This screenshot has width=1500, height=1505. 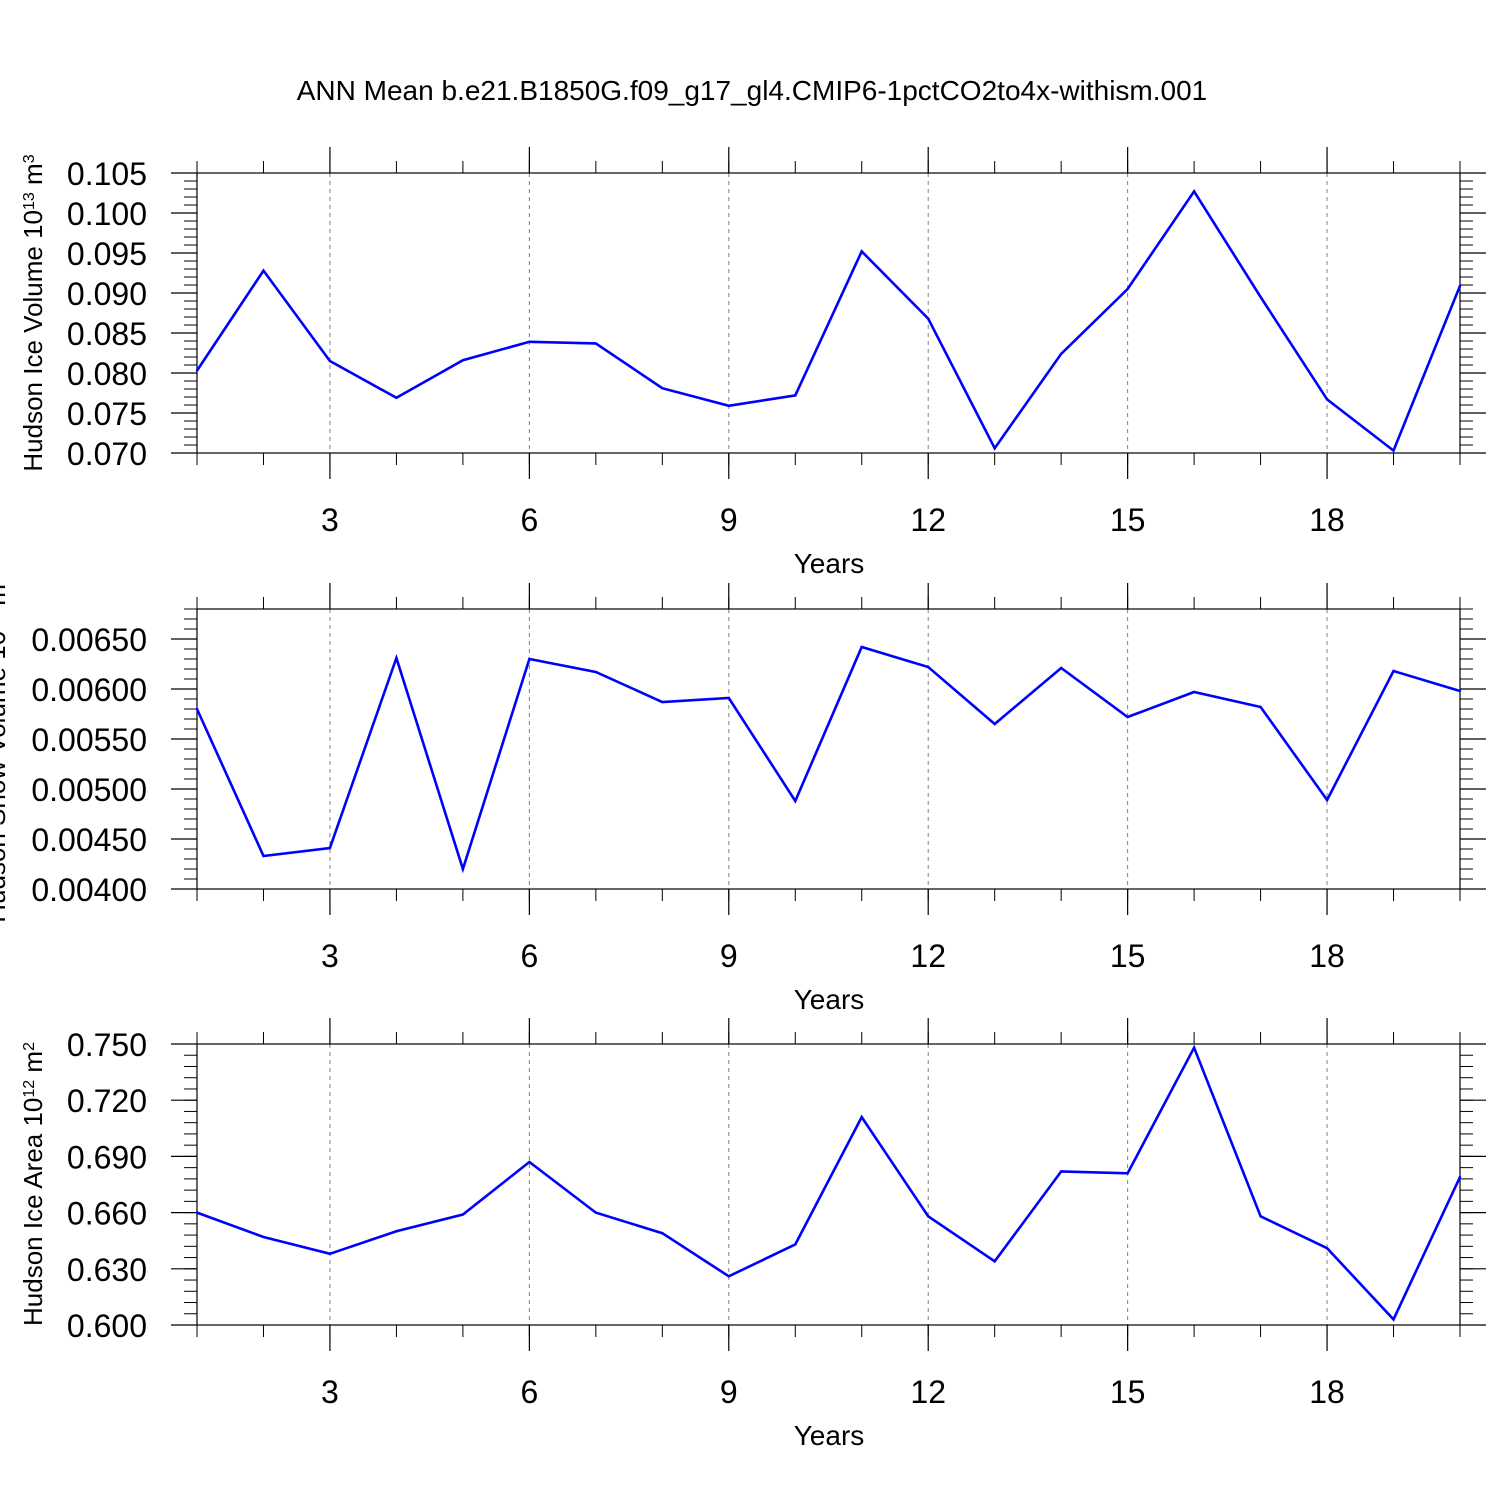 What do you see at coordinates (29, 1046) in the screenshot?
I see `y-axis-label-exponent: 2` at bounding box center [29, 1046].